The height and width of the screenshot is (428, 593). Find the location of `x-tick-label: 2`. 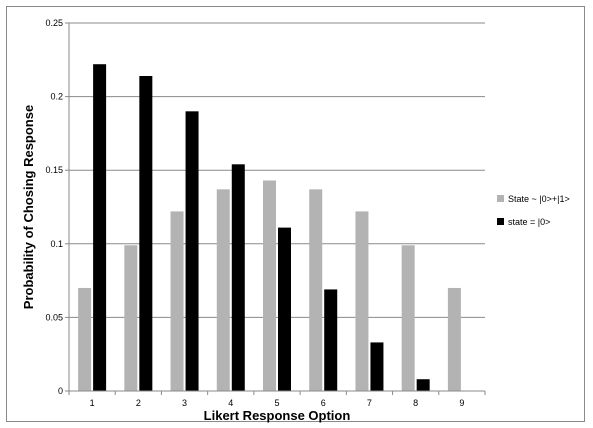

x-tick-label: 2 is located at coordinates (138, 403).